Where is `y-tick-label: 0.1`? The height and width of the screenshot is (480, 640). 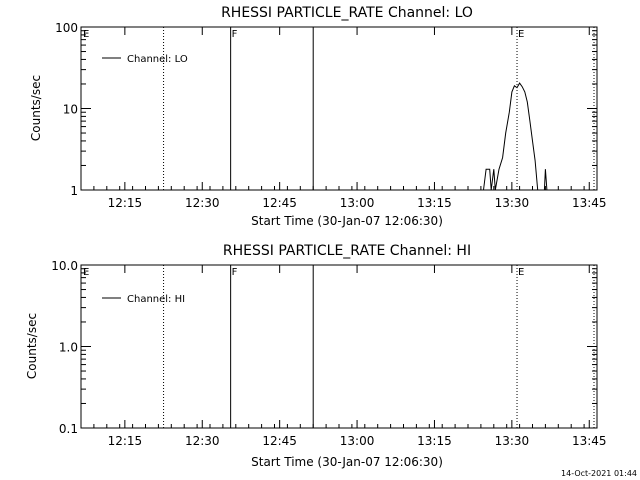 y-tick-label: 0.1 is located at coordinates (68, 429).